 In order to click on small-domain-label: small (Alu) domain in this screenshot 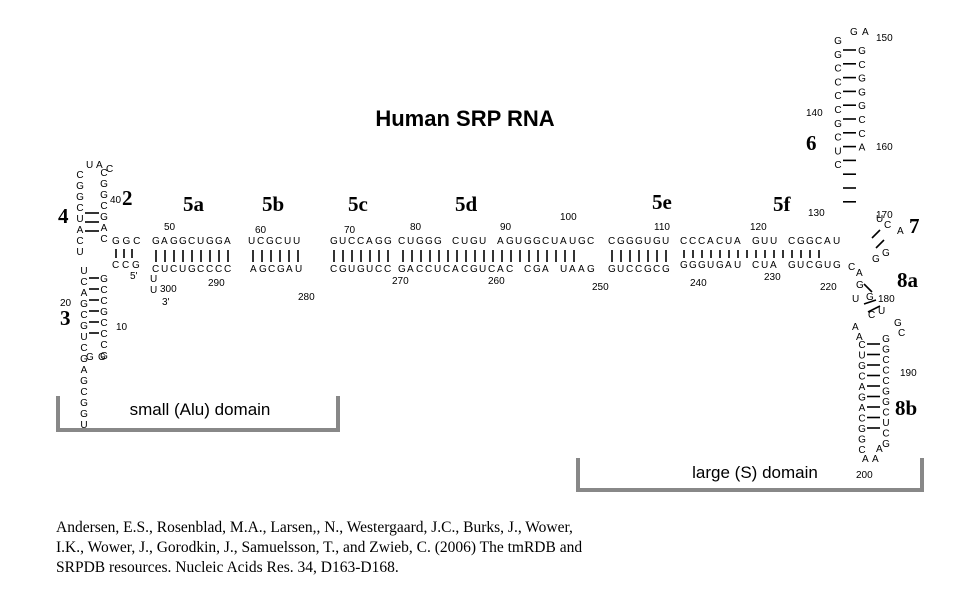, I will do `click(200, 409)`.